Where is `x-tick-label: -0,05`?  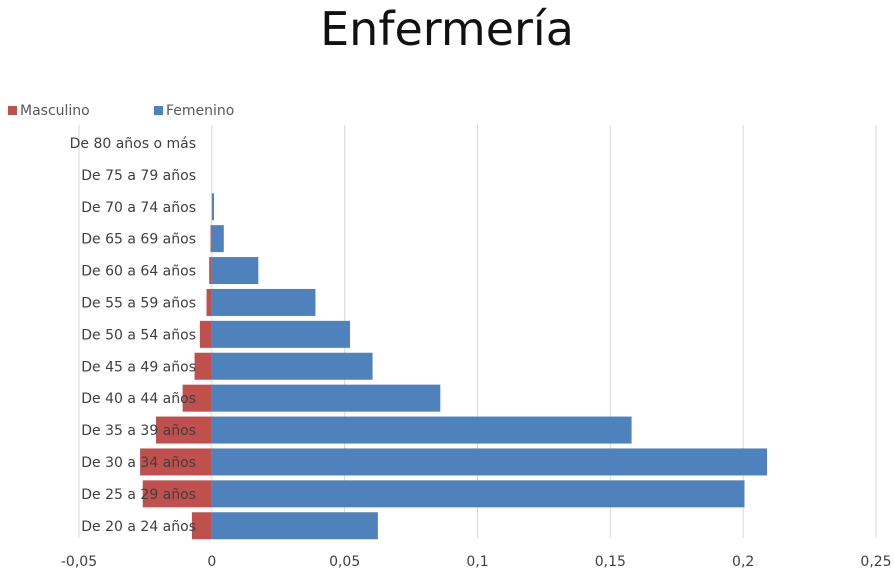 x-tick-label: -0,05 is located at coordinates (79, 562).